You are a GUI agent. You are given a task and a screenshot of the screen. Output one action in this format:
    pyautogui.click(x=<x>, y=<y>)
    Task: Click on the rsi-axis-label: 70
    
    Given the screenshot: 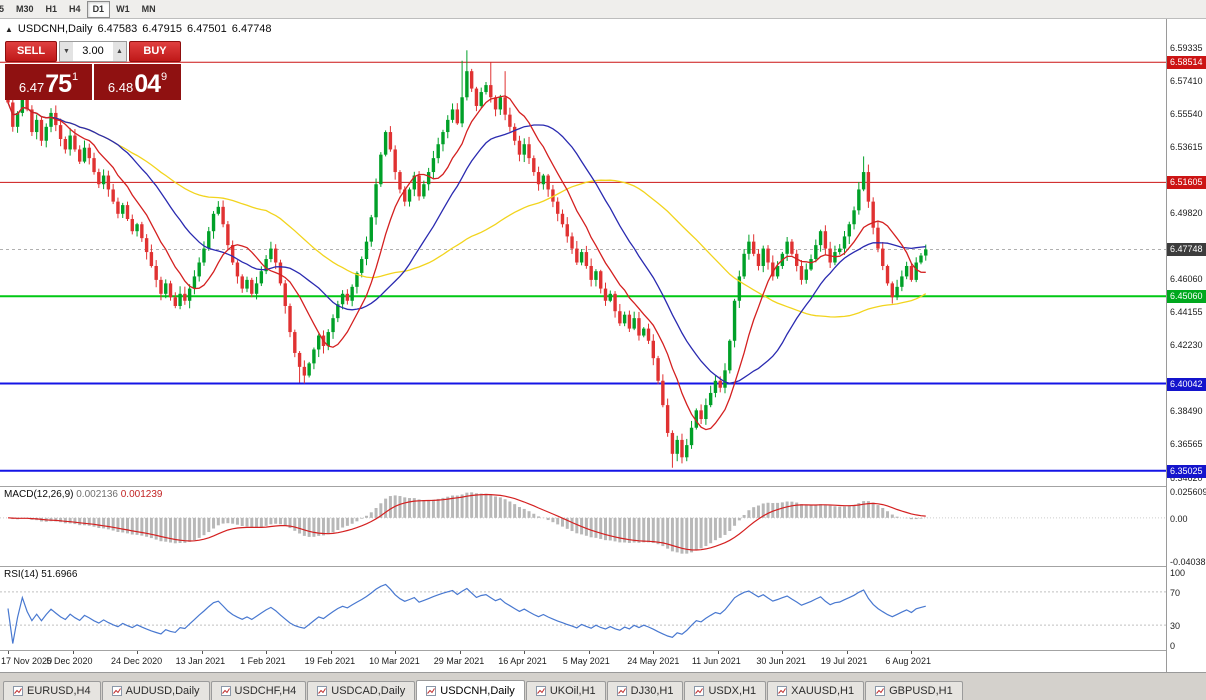 What is the action you would take?
    pyautogui.click(x=1175, y=592)
    